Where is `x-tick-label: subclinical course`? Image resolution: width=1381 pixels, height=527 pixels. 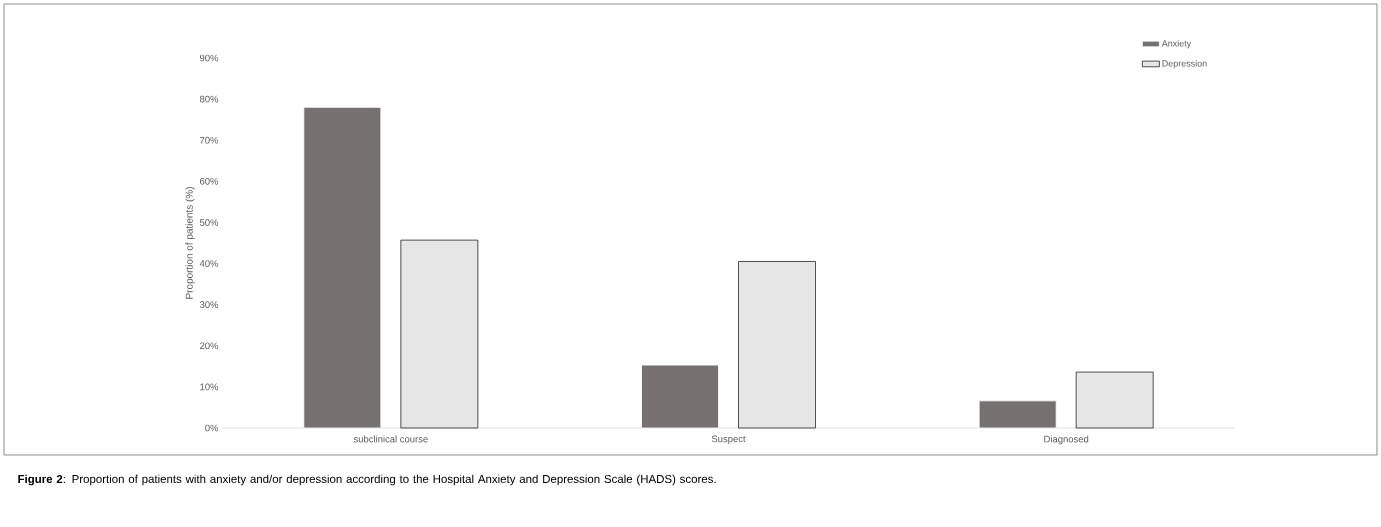 x-tick-label: subclinical course is located at coordinates (390, 439).